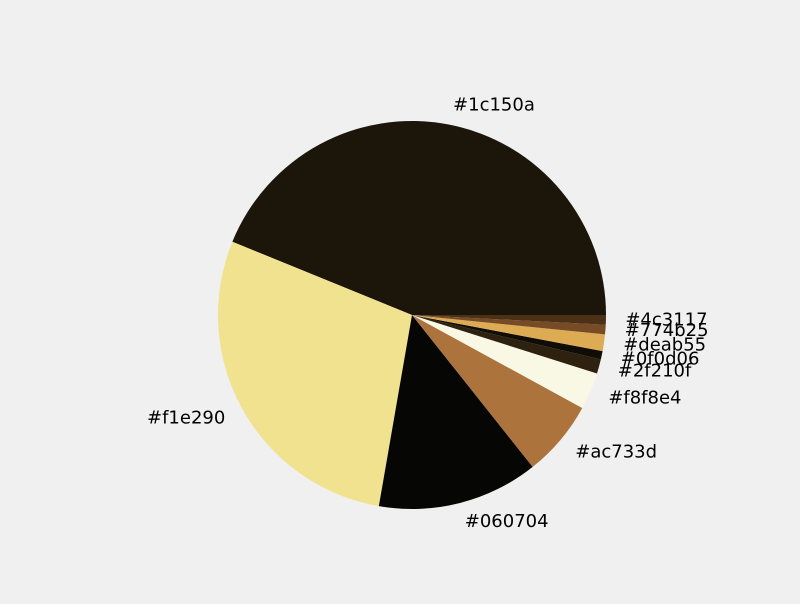  Describe the element at coordinates (644, 398) in the screenshot. I see `pie-slice-label-4: #f8f8e4` at that location.